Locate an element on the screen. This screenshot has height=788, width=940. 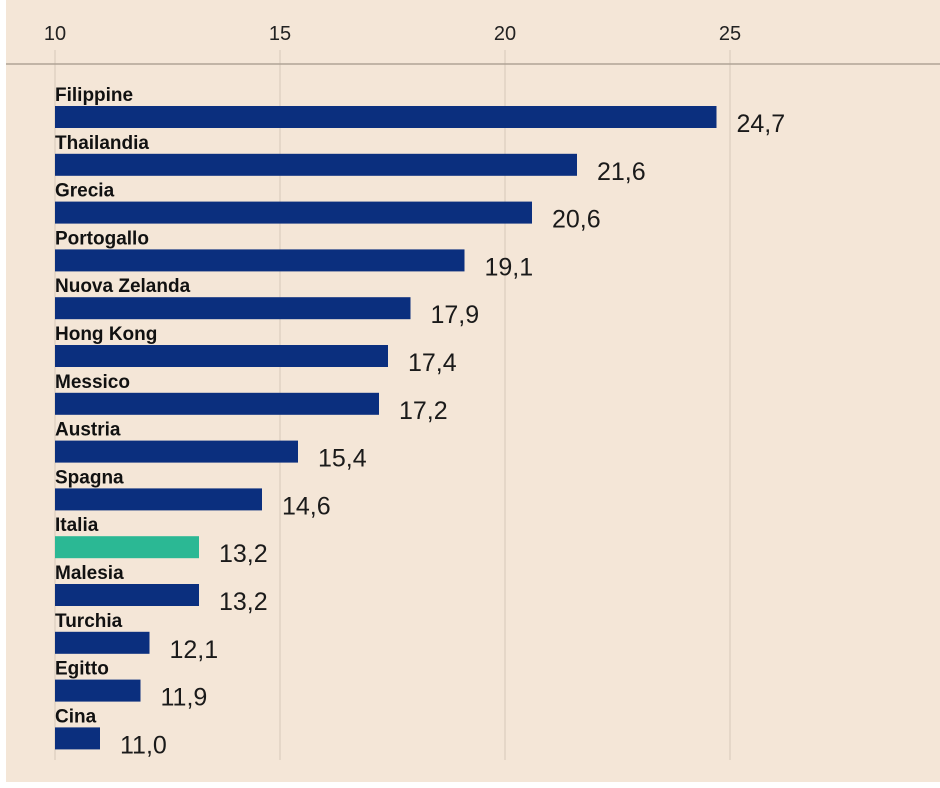
value-label: 17,2 is located at coordinates (423, 411).